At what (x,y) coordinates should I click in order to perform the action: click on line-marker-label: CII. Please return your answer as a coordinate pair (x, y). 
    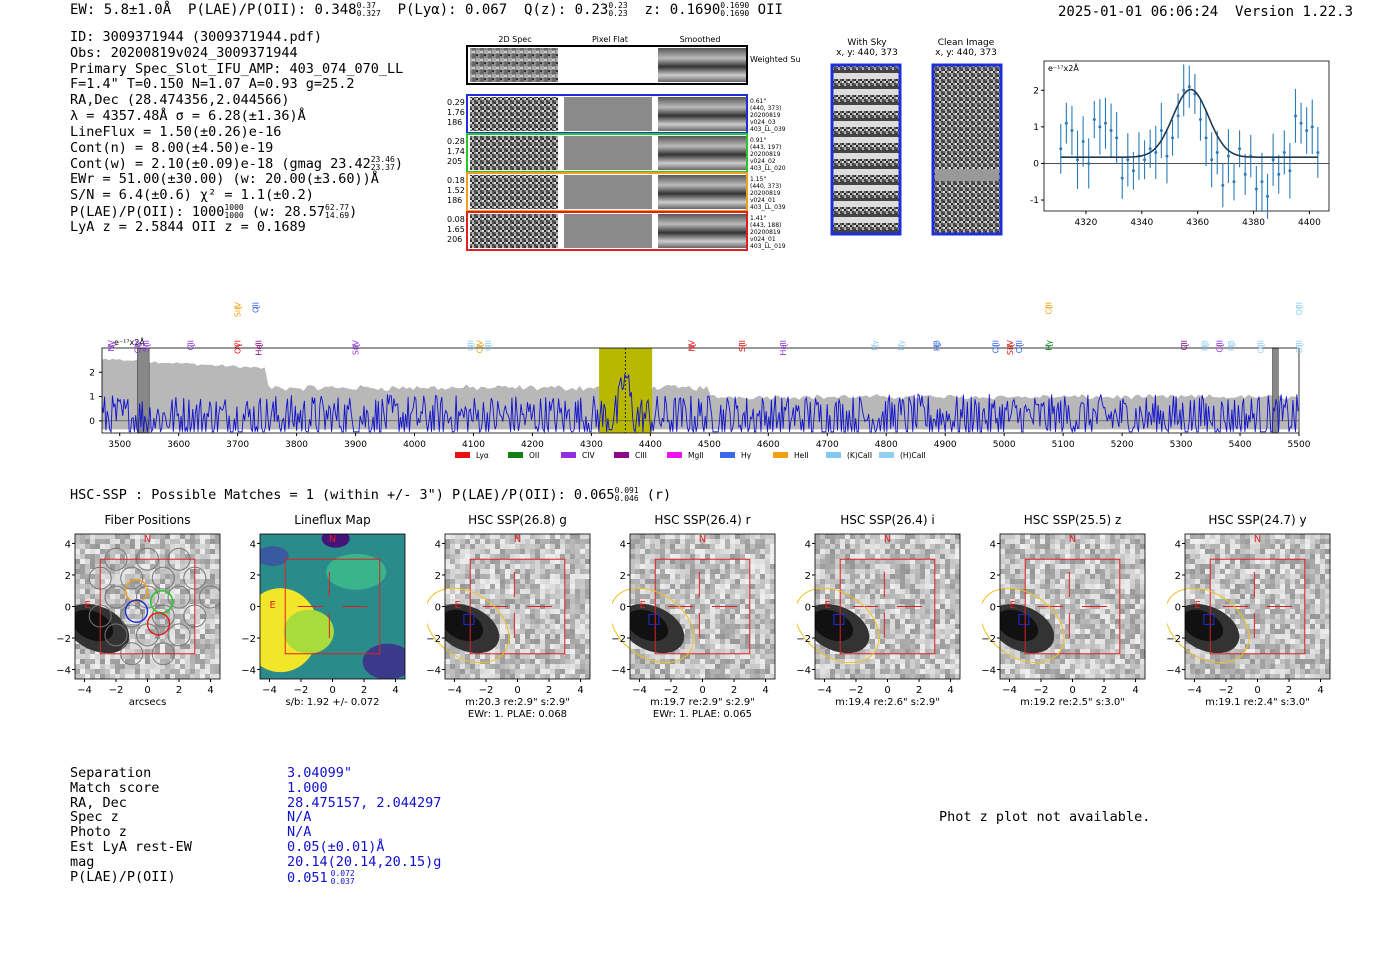
    Looking at the image, I should click on (1184, 345).